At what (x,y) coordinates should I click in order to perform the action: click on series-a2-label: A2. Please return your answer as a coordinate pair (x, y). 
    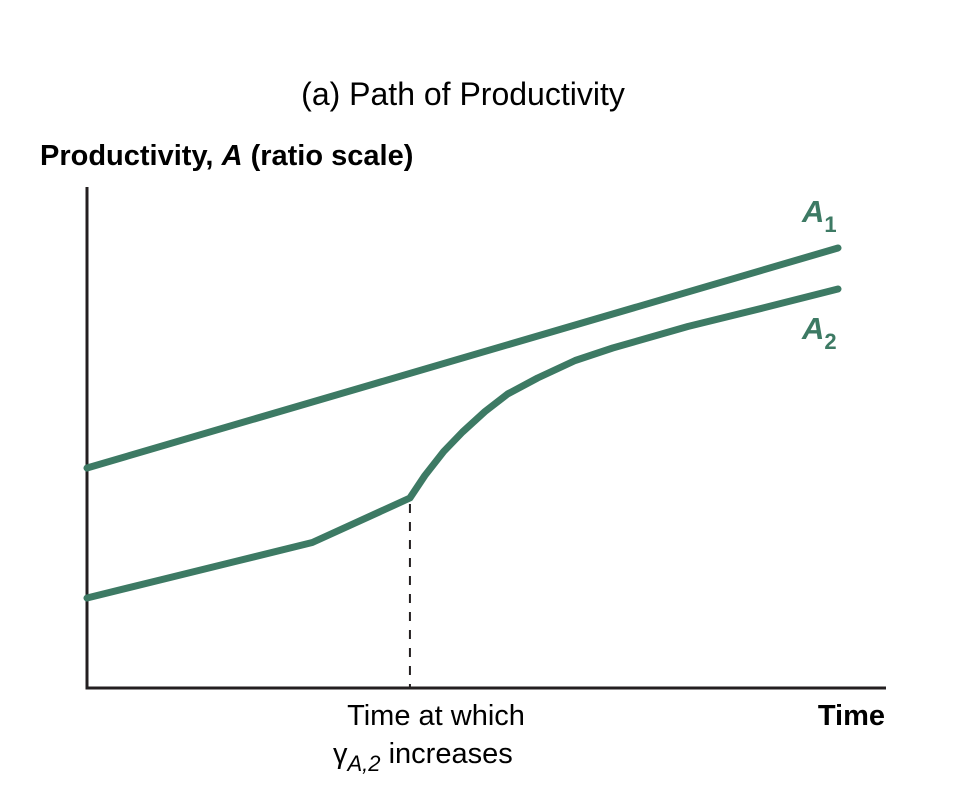
    Looking at the image, I should click on (819, 332).